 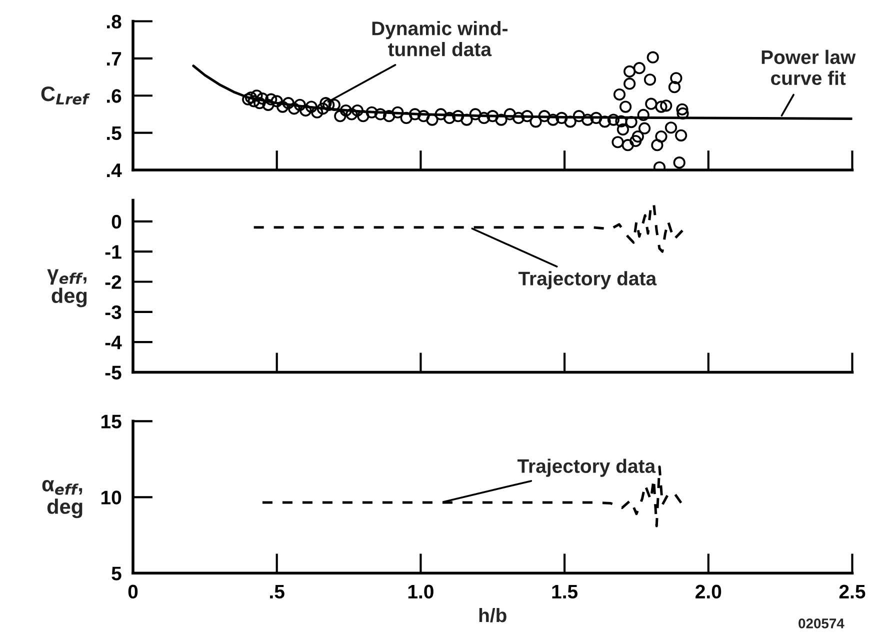 I want to click on text: 020574, so click(x=821, y=623).